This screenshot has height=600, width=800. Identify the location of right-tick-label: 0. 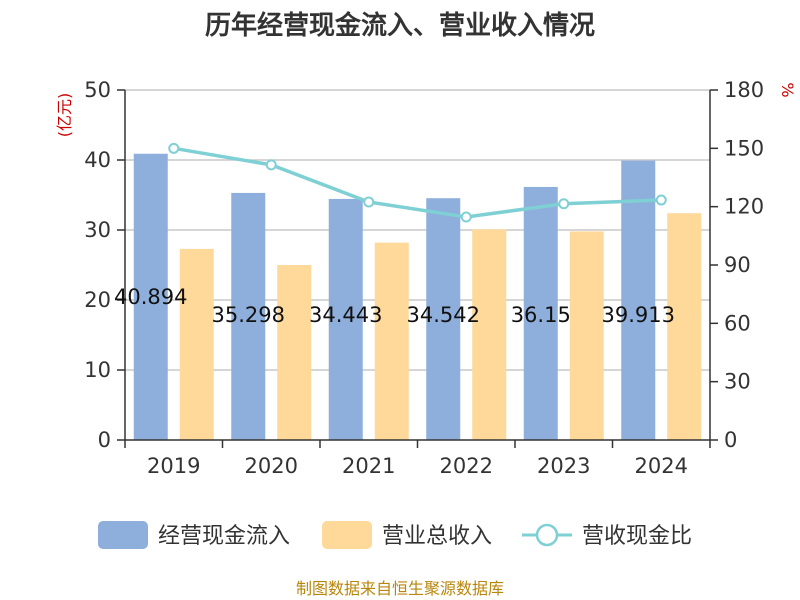
(730, 440).